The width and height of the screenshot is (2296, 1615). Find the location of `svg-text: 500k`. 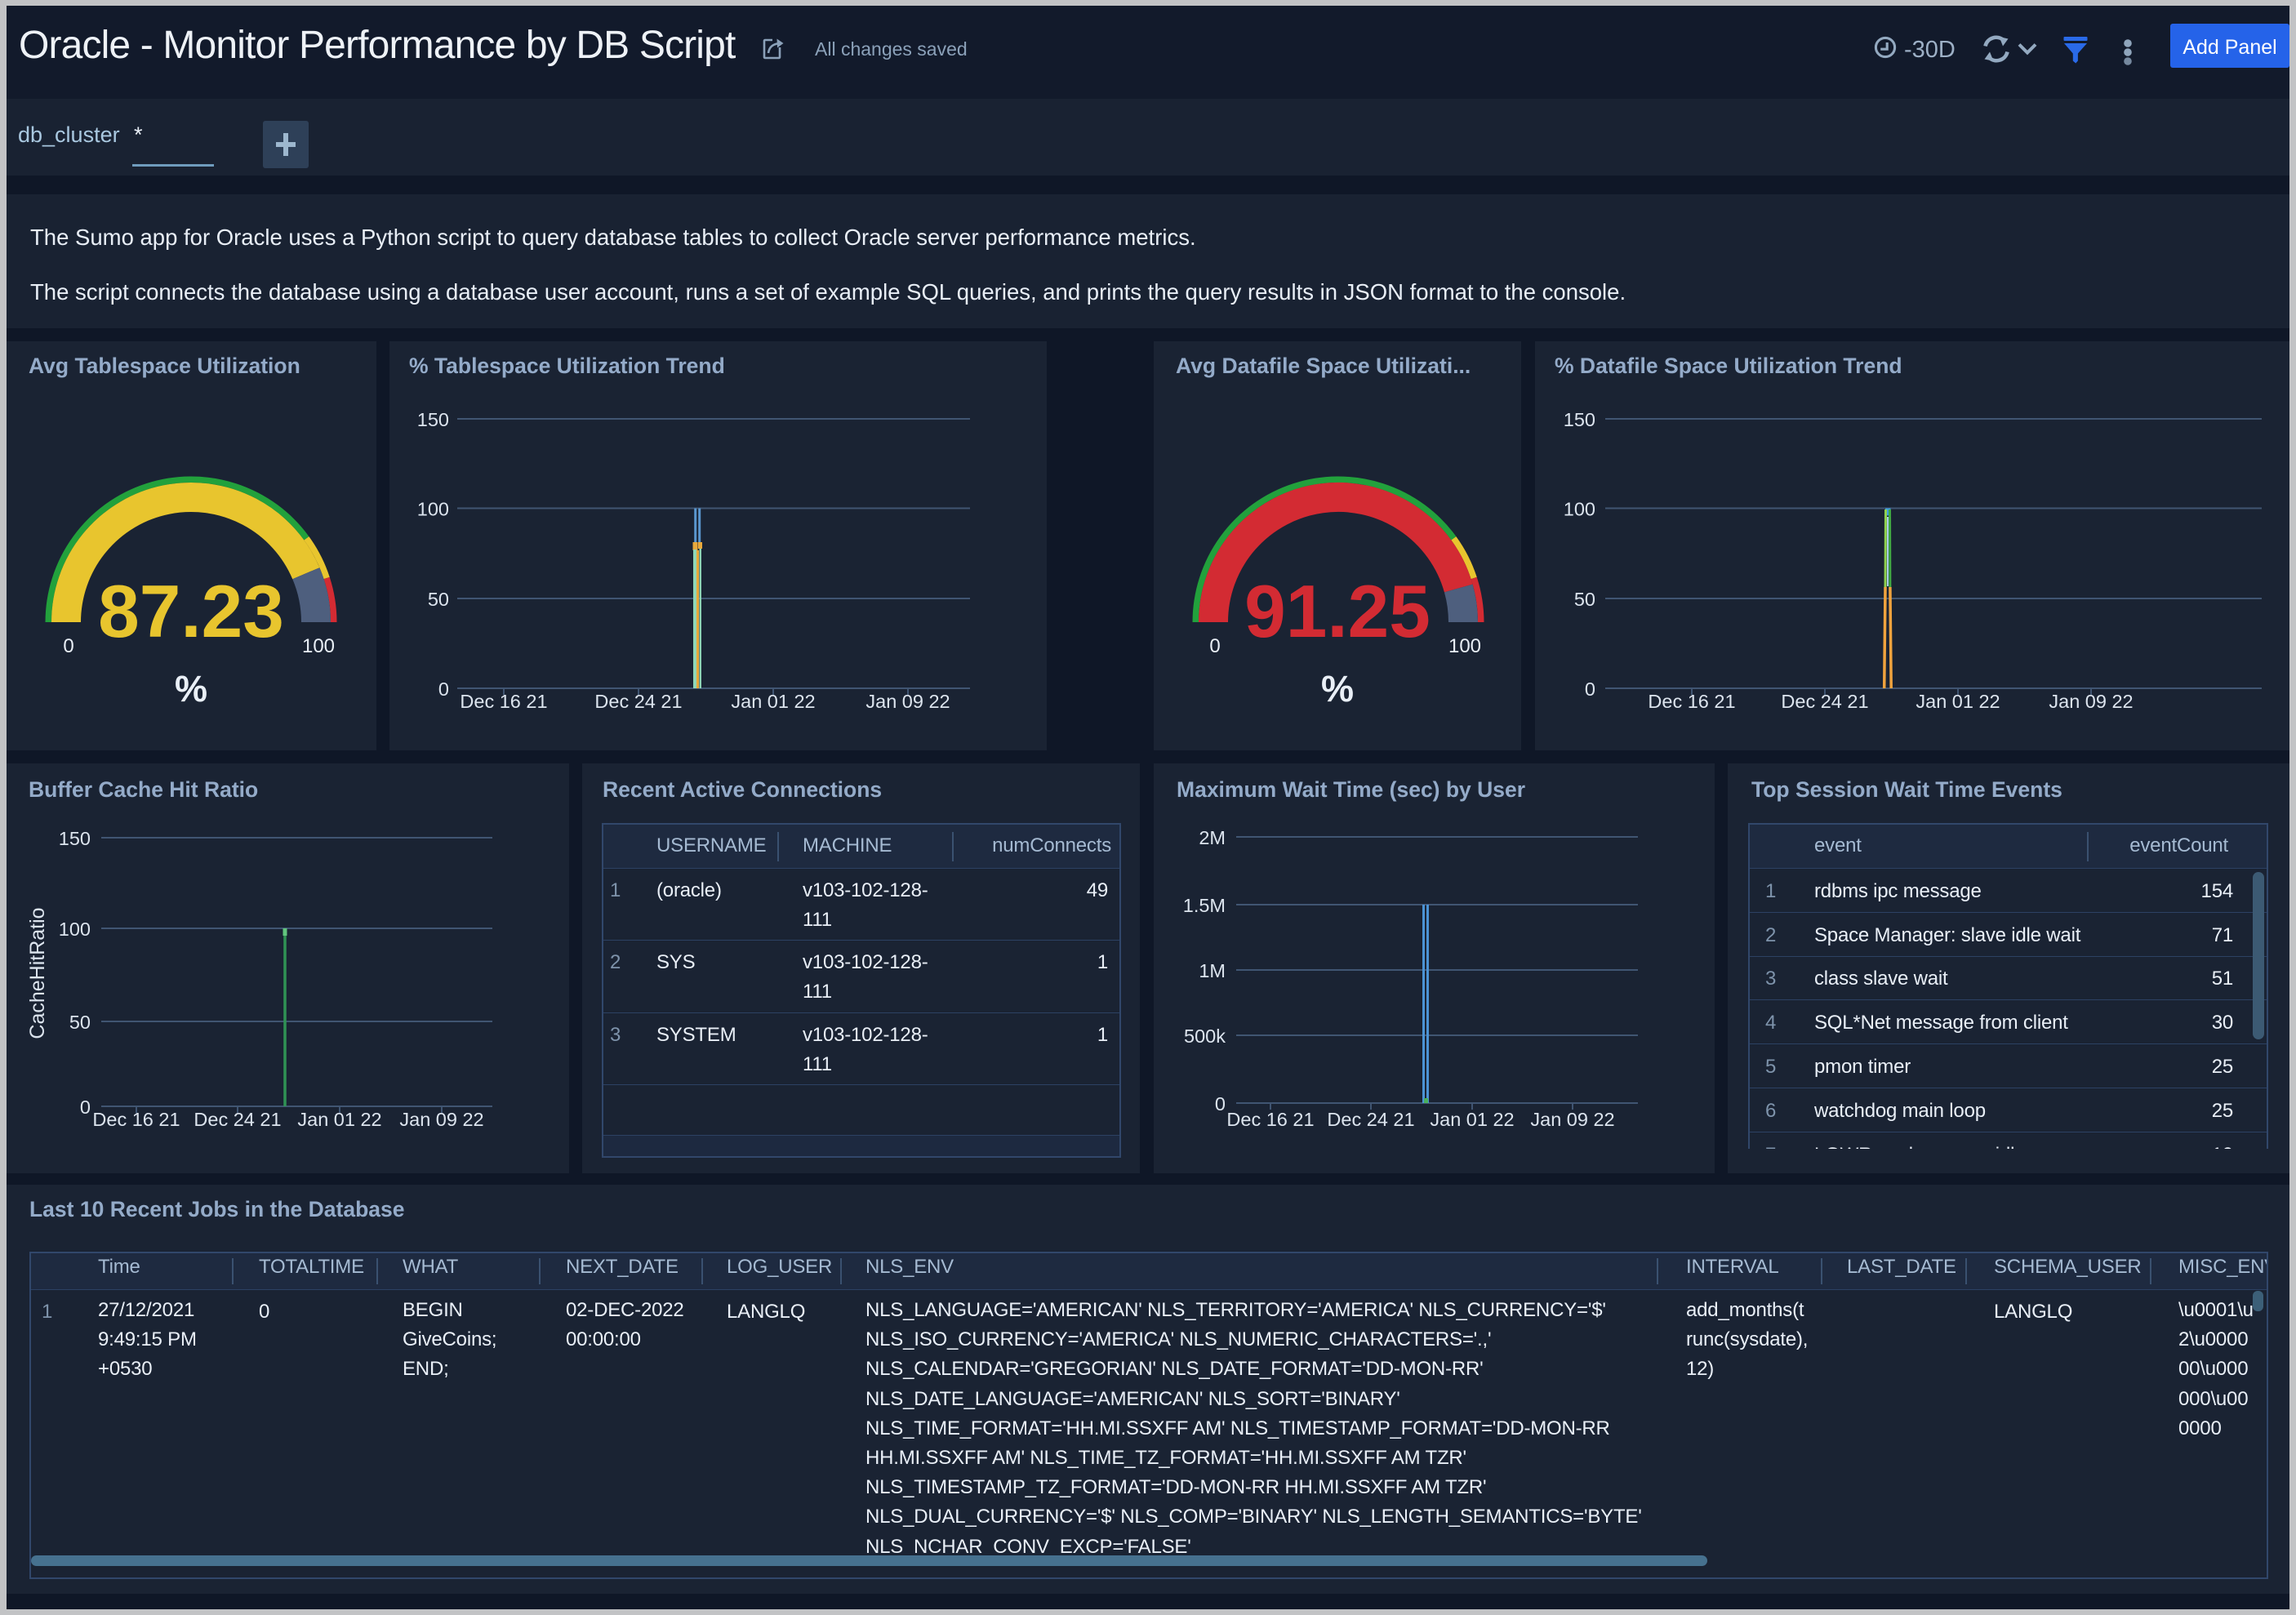

svg-text: 500k is located at coordinates (1205, 1036).